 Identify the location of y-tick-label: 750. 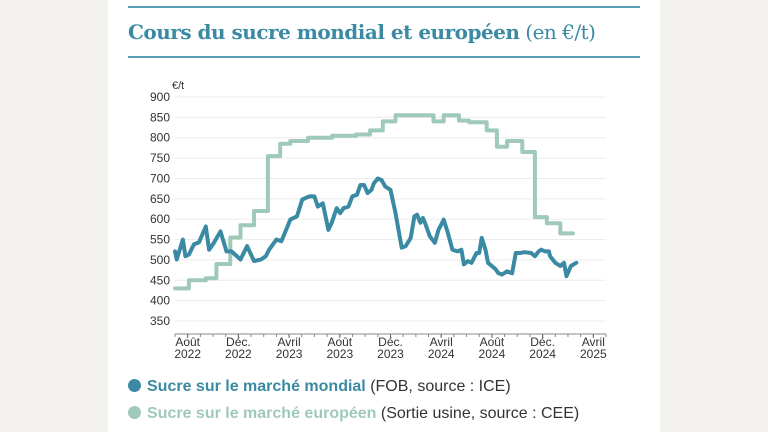
(160, 158).